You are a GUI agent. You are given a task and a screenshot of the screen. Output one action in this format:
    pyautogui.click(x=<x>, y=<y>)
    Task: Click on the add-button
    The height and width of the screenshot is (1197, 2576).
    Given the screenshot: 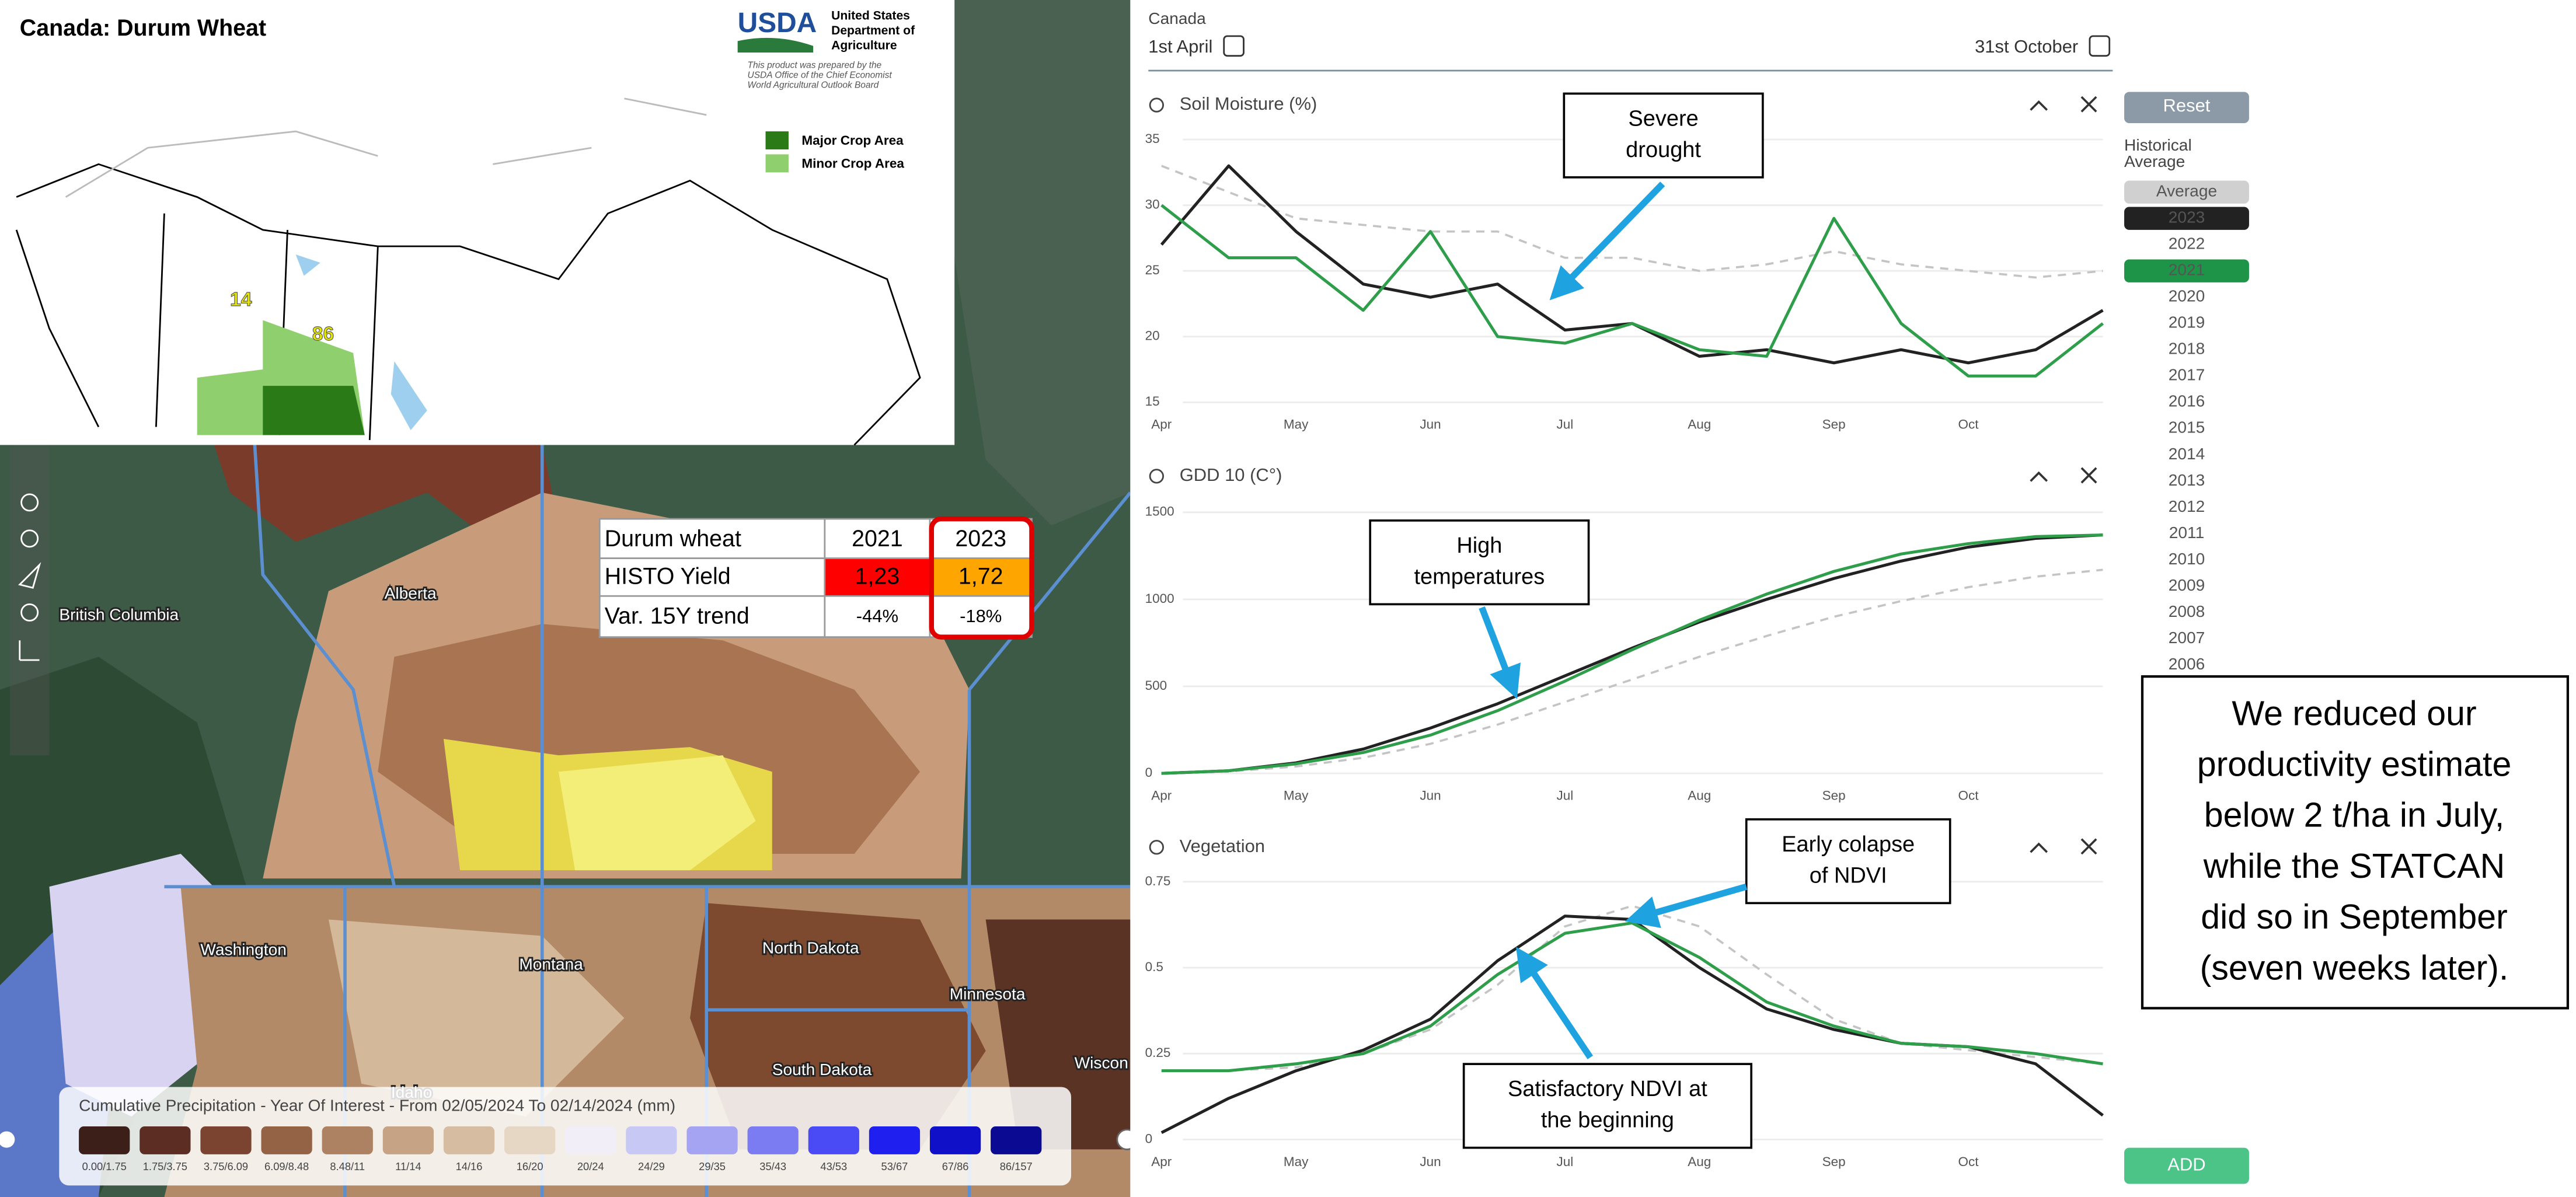 What is the action you would take?
    pyautogui.click(x=2186, y=1165)
    